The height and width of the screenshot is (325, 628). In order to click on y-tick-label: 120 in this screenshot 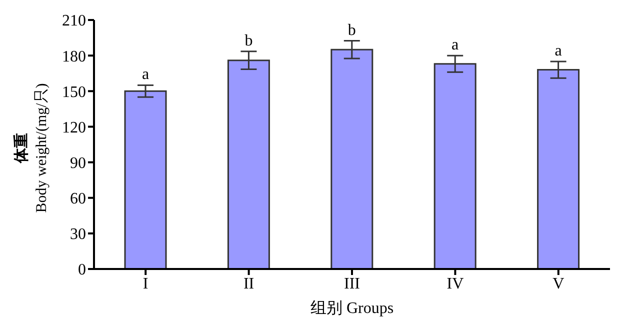, I will do `click(74, 127)`.